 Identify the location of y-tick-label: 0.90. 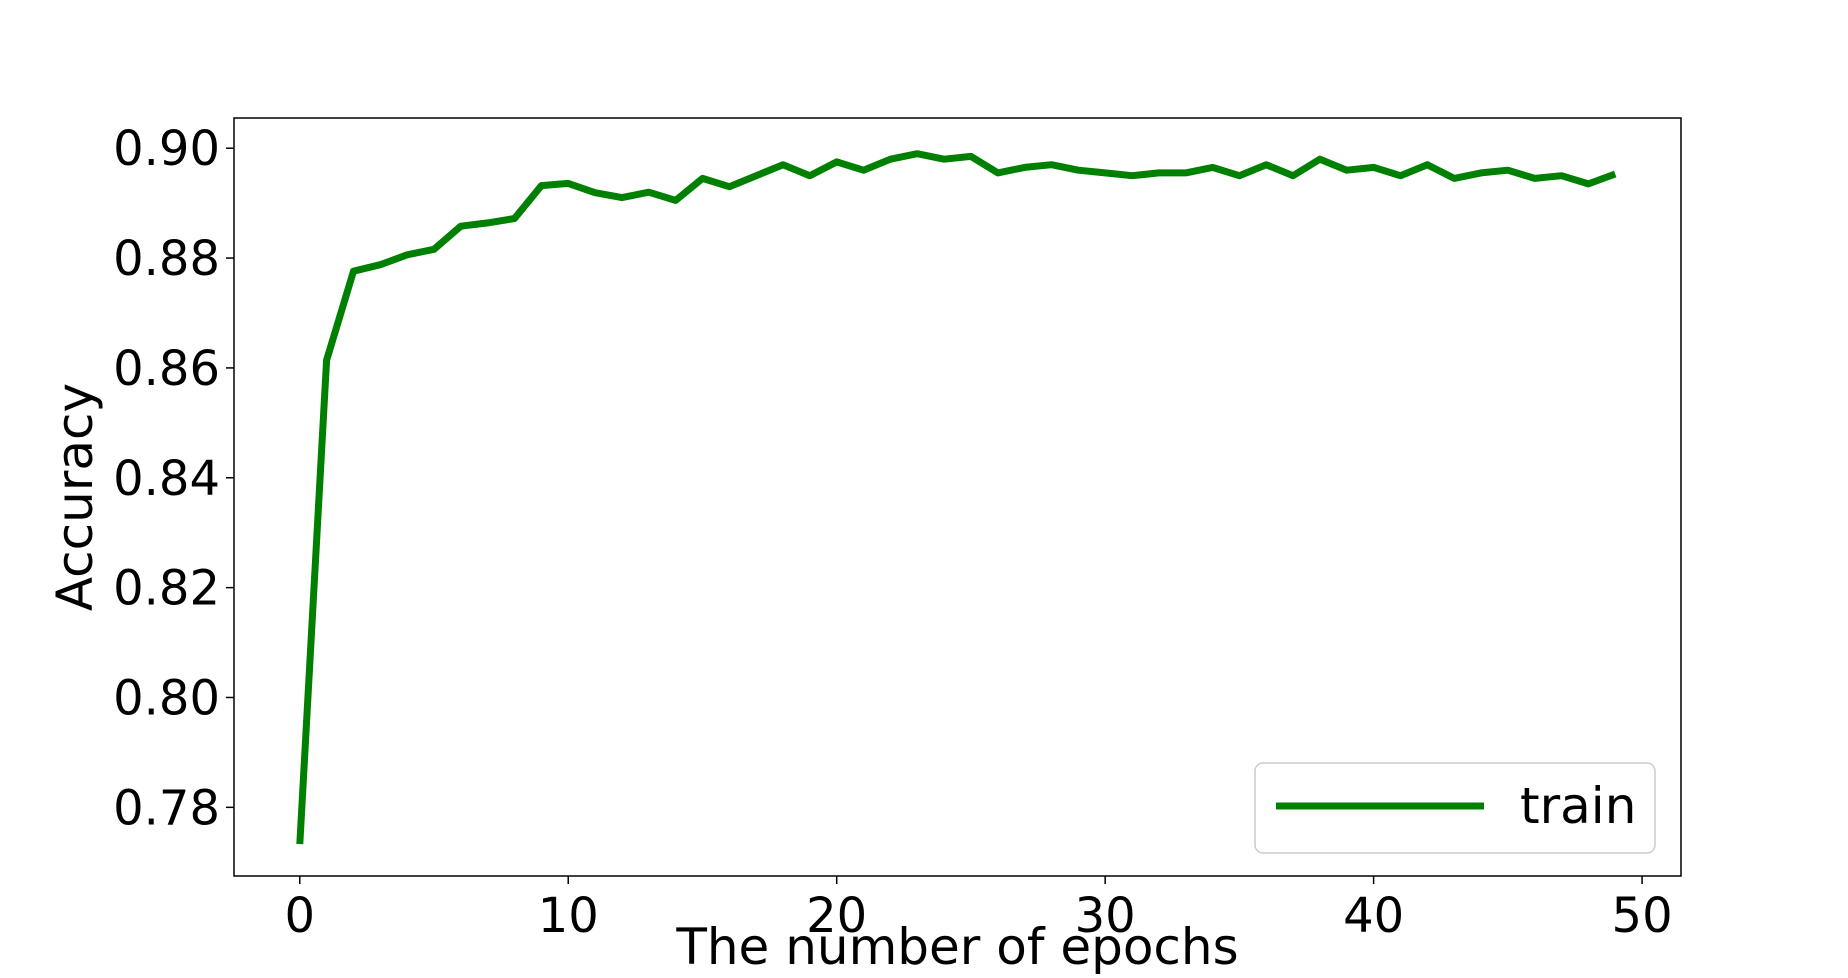
(166, 149).